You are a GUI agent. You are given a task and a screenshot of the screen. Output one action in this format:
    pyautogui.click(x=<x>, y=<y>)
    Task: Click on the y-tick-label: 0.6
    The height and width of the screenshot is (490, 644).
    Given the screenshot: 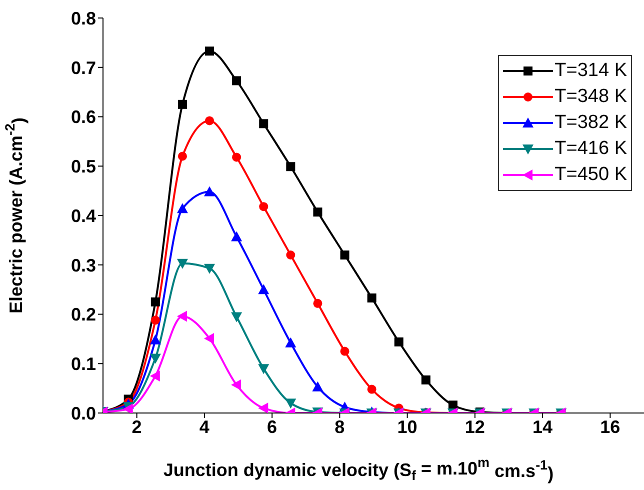 What is the action you would take?
    pyautogui.click(x=83, y=117)
    